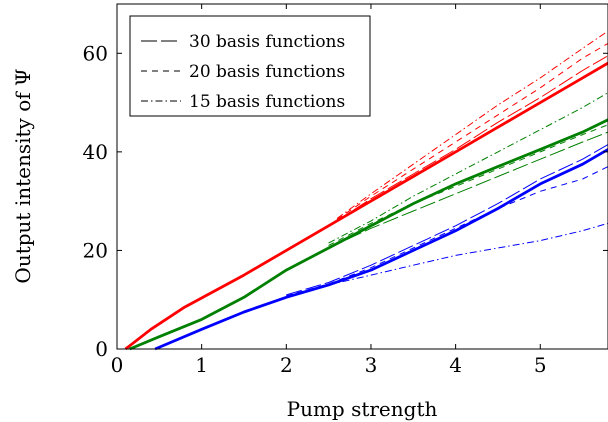 The image size is (608, 422). Describe the element at coordinates (286, 365) in the screenshot. I see `x-tick-label: 2` at that location.